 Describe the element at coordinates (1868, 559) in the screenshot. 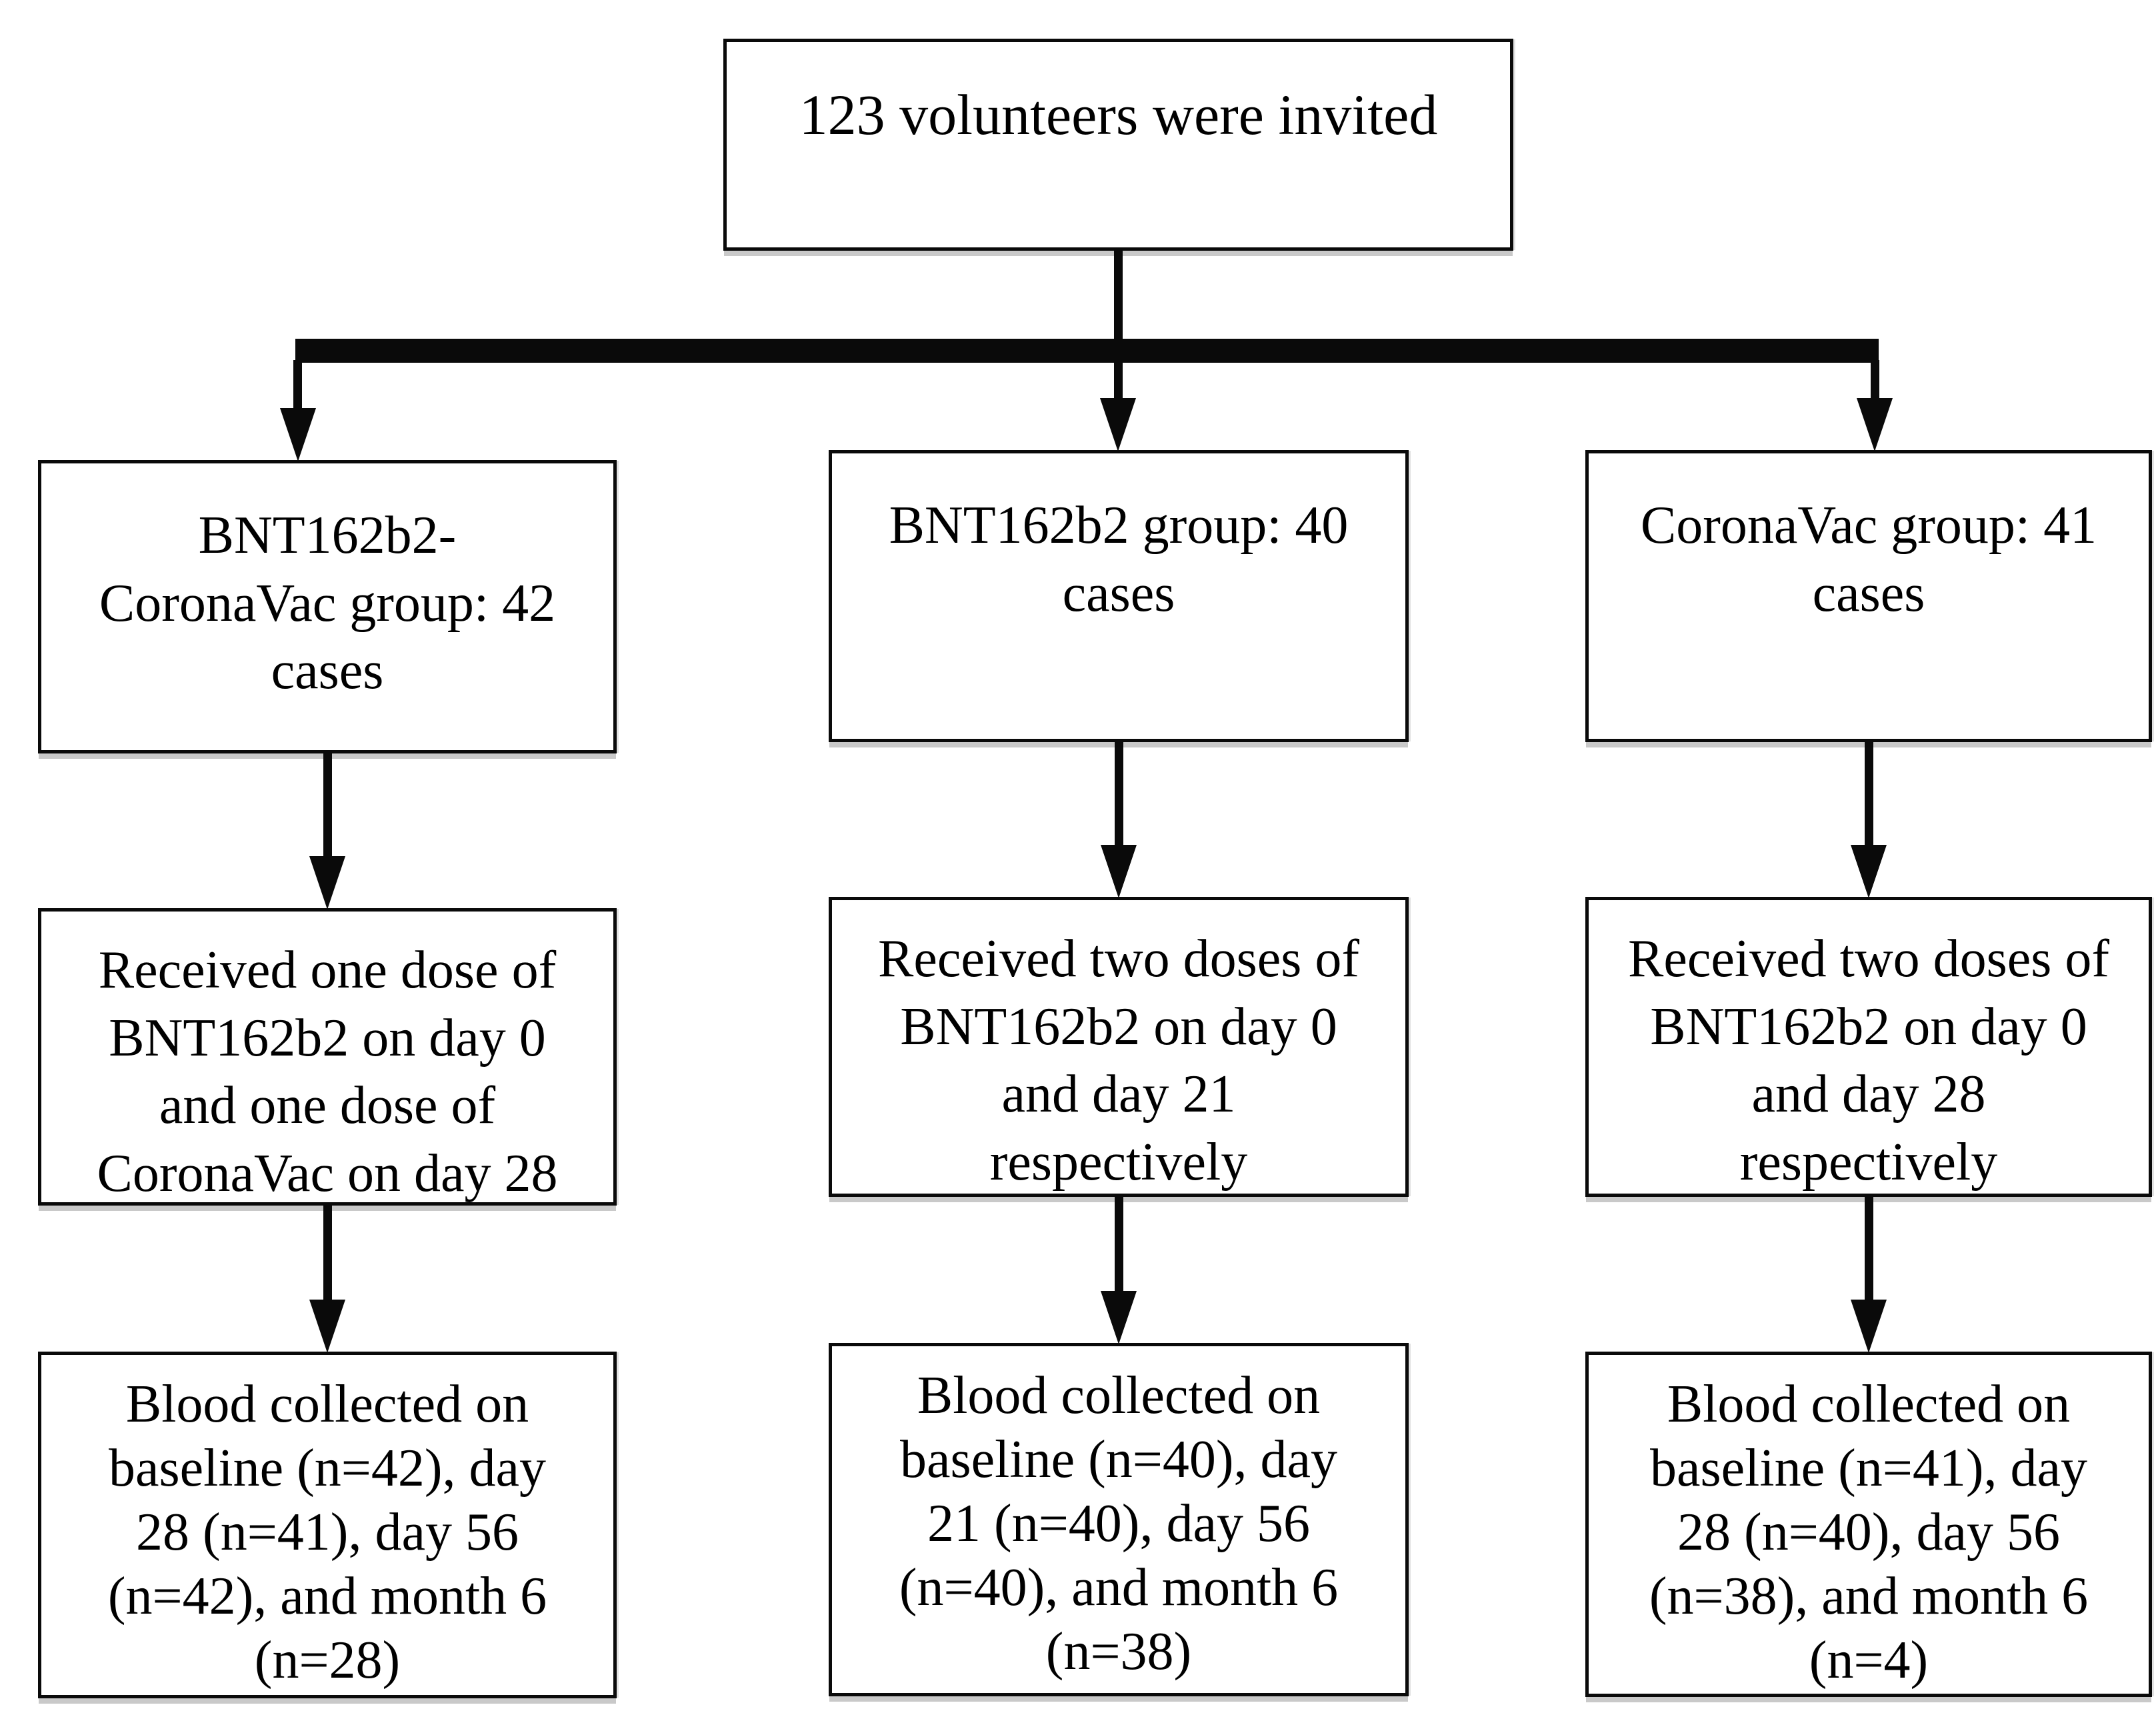

I see `box-group-coronavac-text: CoronaVac group: 41 cases` at that location.